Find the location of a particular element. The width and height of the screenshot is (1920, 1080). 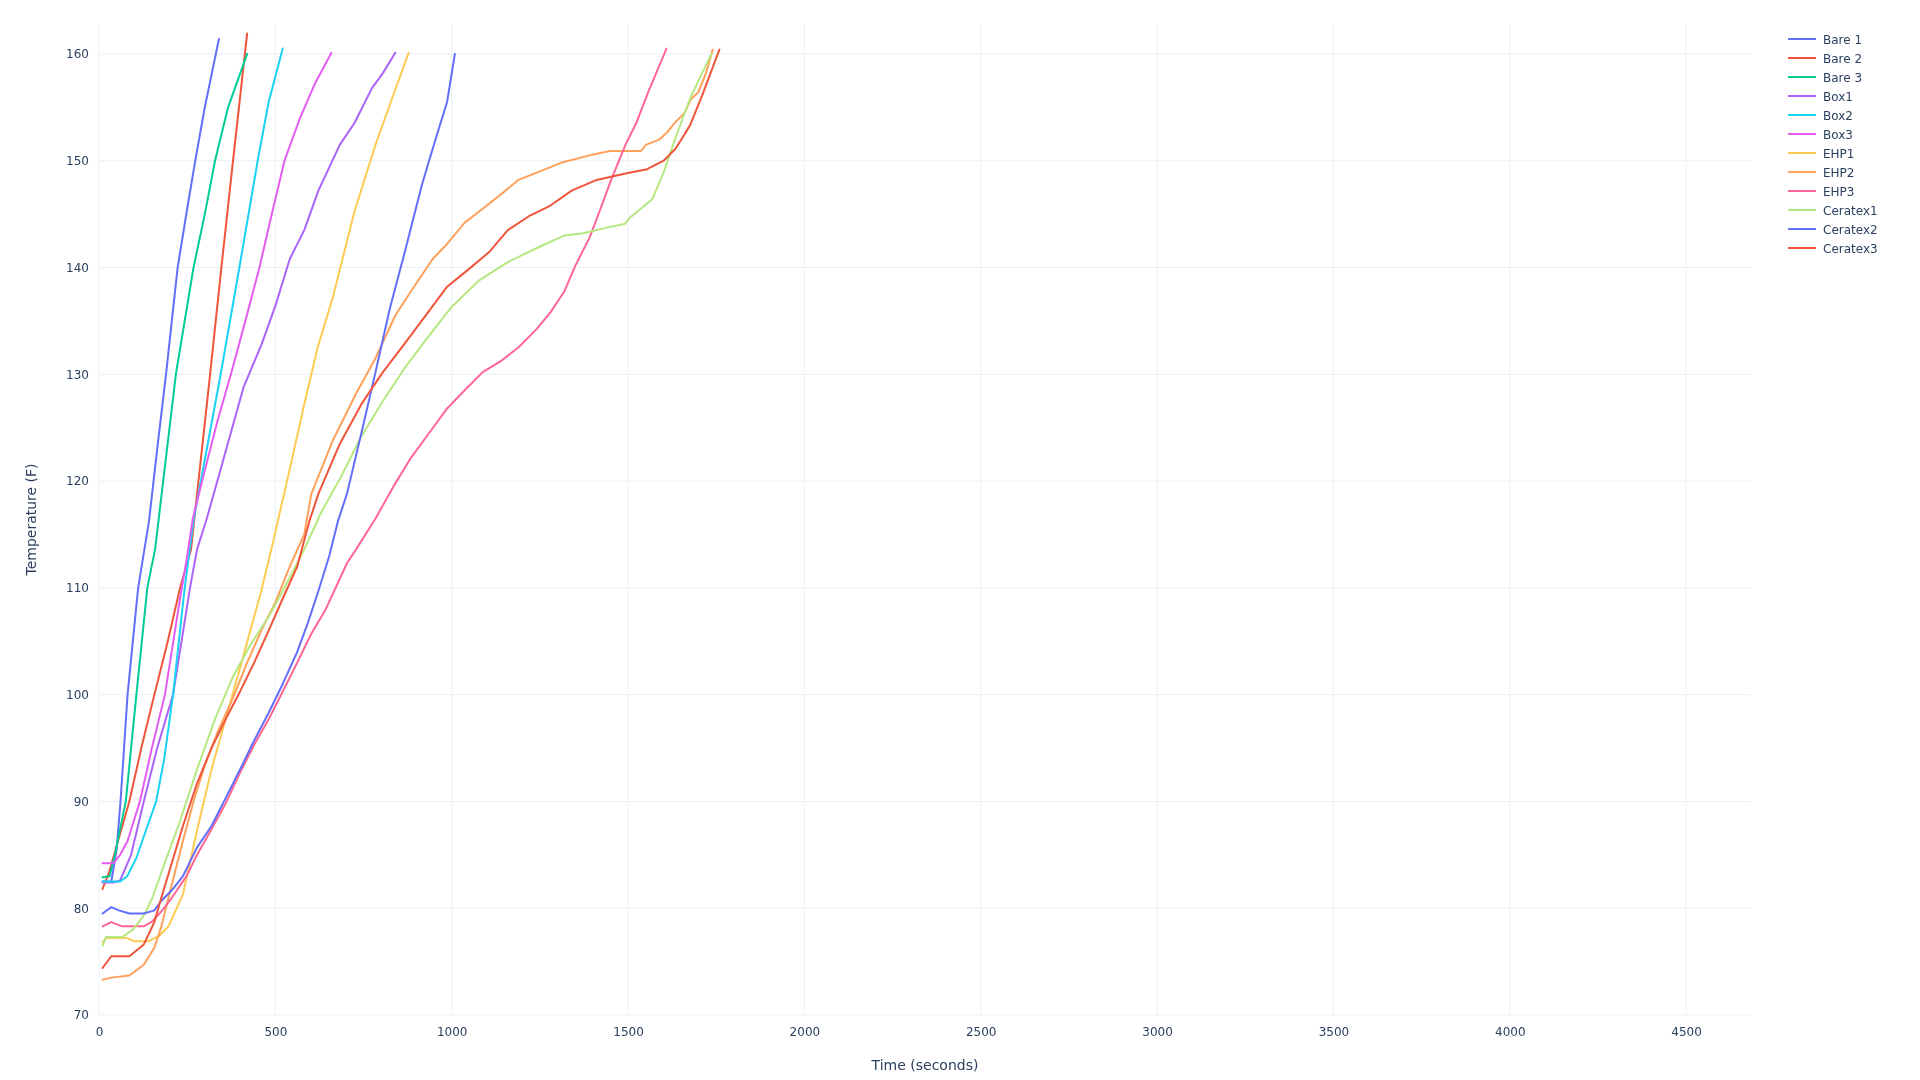

y-tick-label: 70 is located at coordinates (81, 1015).